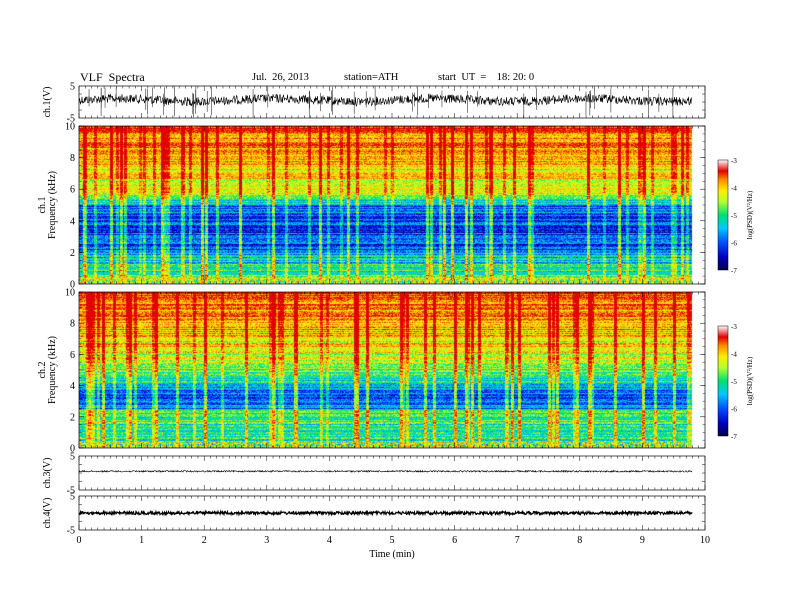  Describe the element at coordinates (42, 370) in the screenshot. I see `y-axis-label: ch.2` at that location.